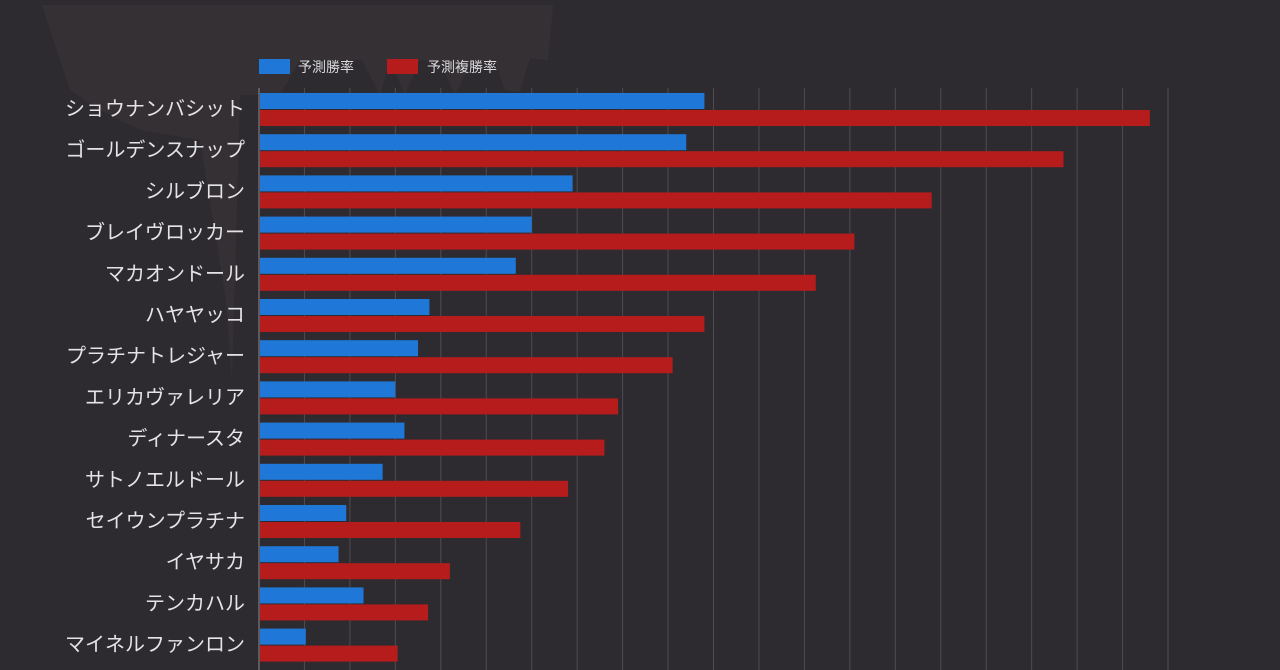 The width and height of the screenshot is (1280, 670). I want to click on category-label-4: マカオンドール, so click(175, 273).